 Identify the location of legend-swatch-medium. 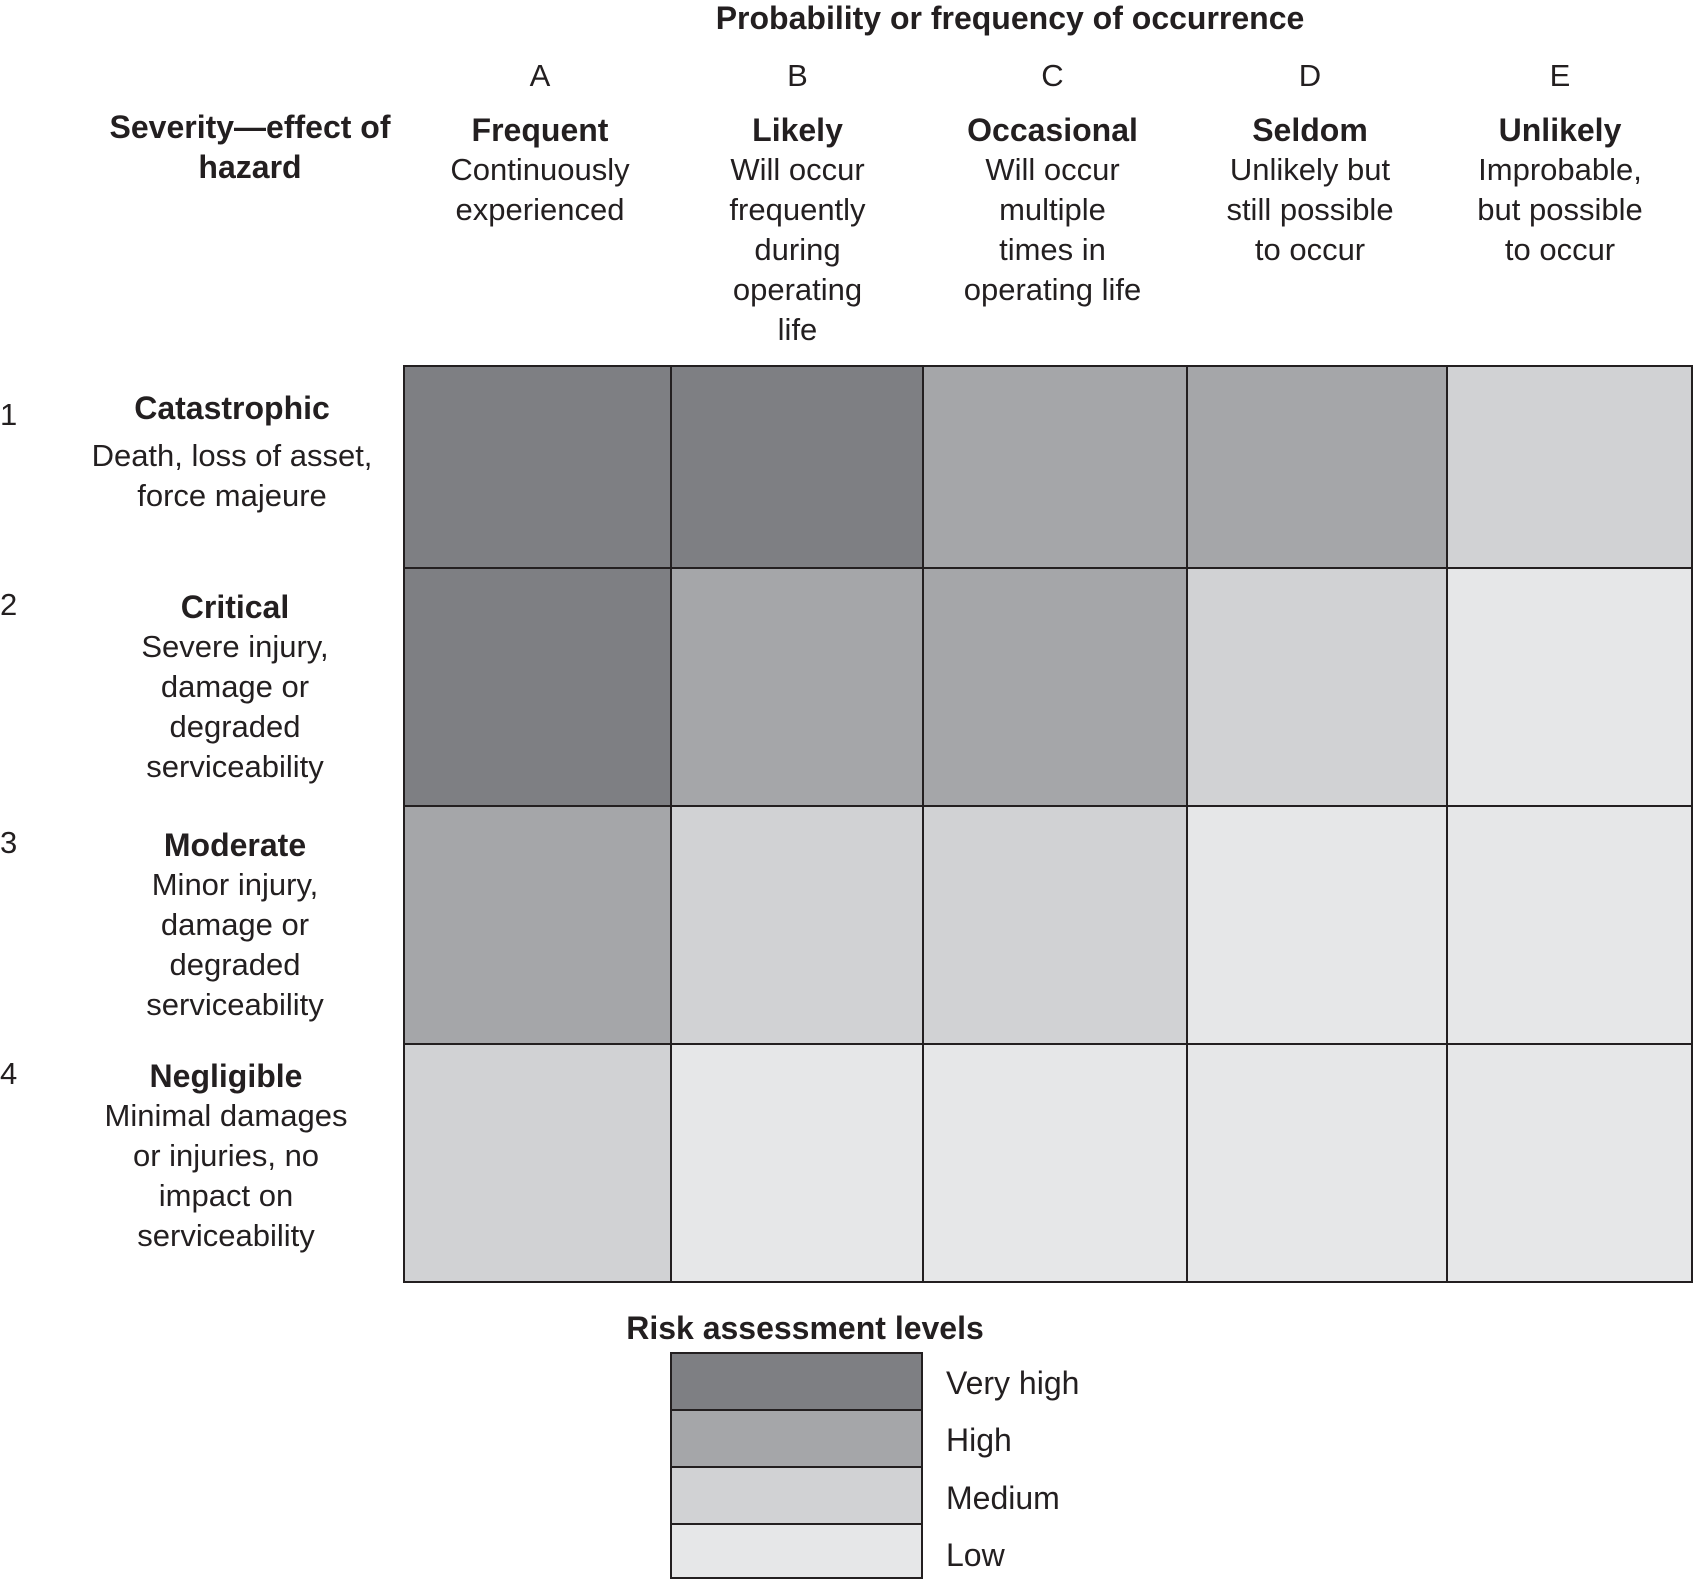
(796, 1495).